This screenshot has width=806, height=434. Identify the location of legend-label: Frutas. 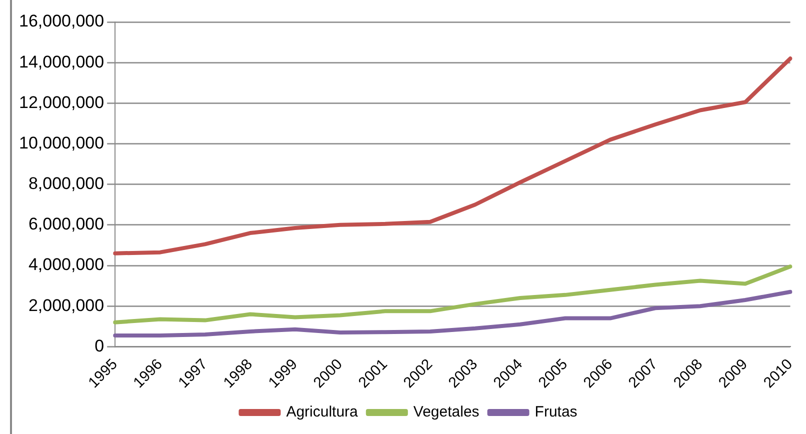
(556, 412).